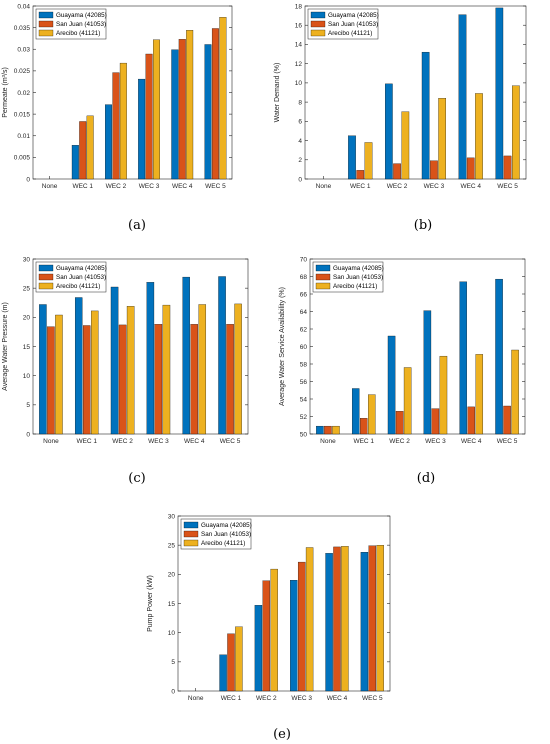 The width and height of the screenshot is (550, 744). I want to click on y-tick-label: 0.035, so click(22, 28).